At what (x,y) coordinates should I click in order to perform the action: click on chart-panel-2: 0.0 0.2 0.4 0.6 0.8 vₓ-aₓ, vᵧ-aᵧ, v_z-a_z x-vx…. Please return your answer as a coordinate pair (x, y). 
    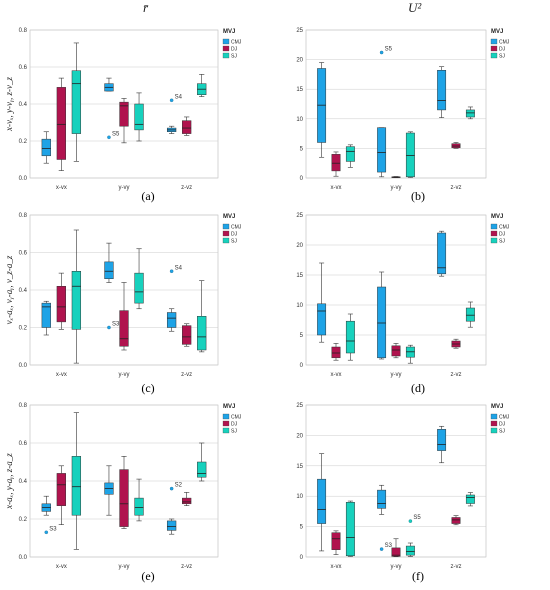
    Looking at the image, I should click on (123, 304).